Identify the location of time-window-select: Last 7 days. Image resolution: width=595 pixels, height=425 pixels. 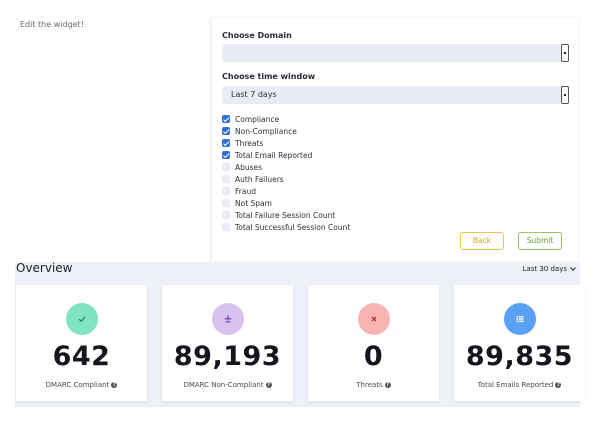
(395, 95).